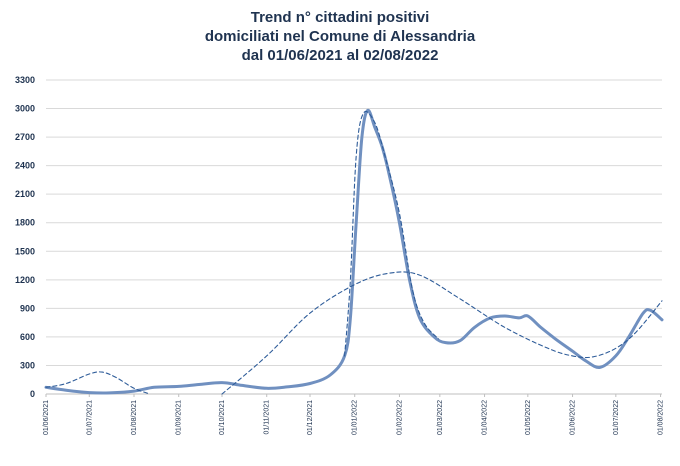 The width and height of the screenshot is (680, 466). What do you see at coordinates (25, 137) in the screenshot?
I see `y-tick-label: 2700` at bounding box center [25, 137].